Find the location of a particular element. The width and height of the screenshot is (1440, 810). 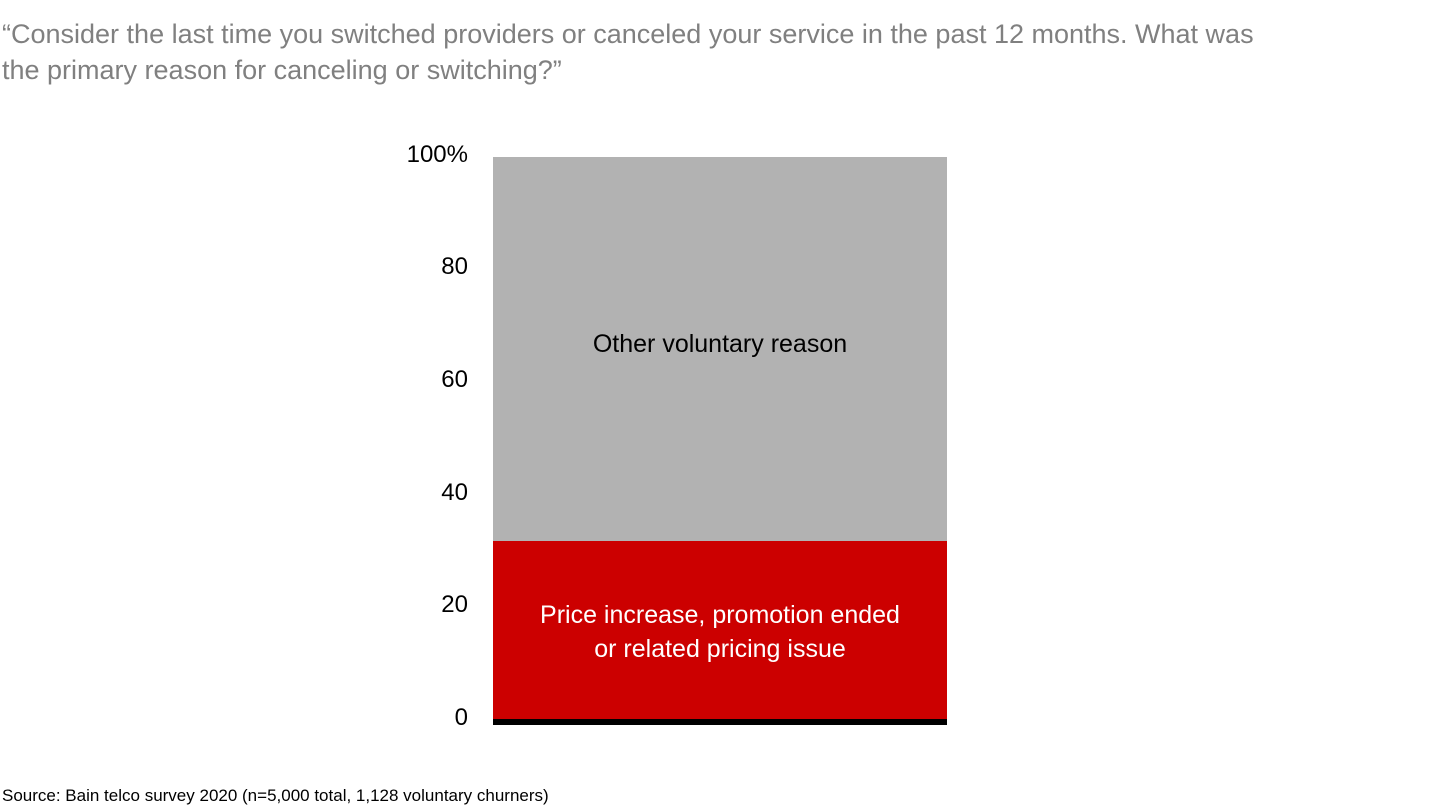

bar-segment-other: Other voluntary reason is located at coordinates (720, 349).